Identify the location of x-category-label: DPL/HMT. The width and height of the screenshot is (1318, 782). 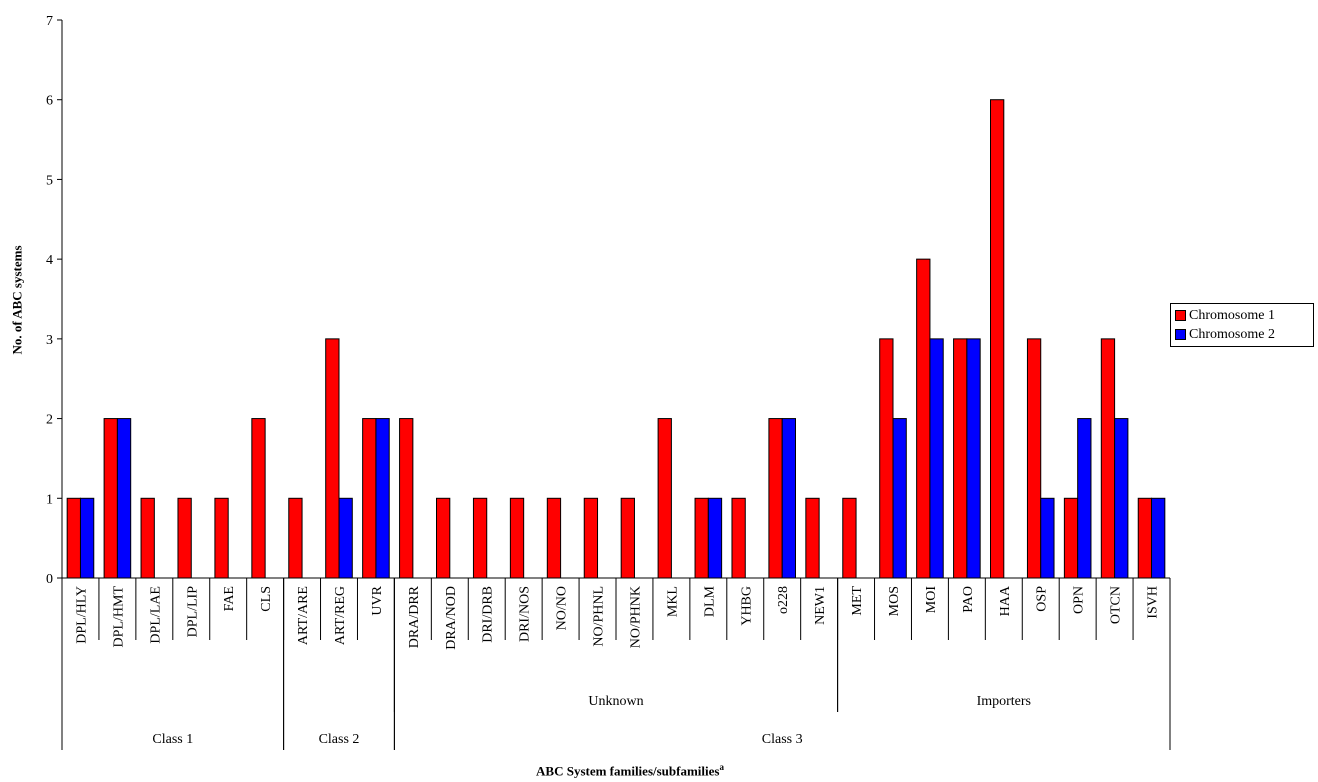
(118, 617).